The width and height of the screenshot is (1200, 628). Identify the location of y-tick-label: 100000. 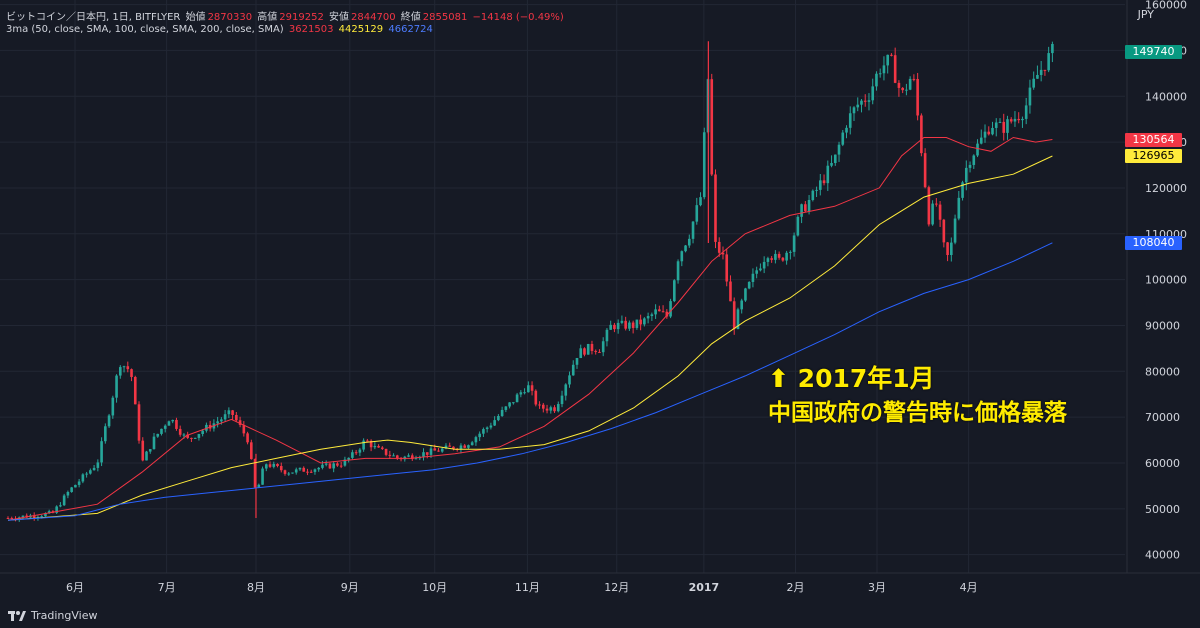
(1166, 280).